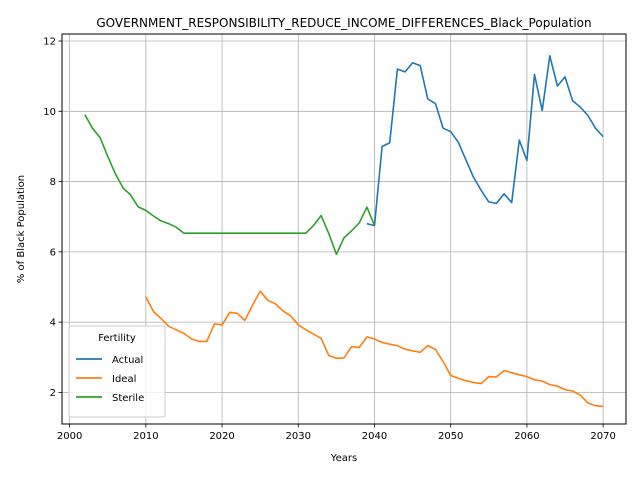  What do you see at coordinates (485, 141) in the screenshot?
I see `series-line-actual` at bounding box center [485, 141].